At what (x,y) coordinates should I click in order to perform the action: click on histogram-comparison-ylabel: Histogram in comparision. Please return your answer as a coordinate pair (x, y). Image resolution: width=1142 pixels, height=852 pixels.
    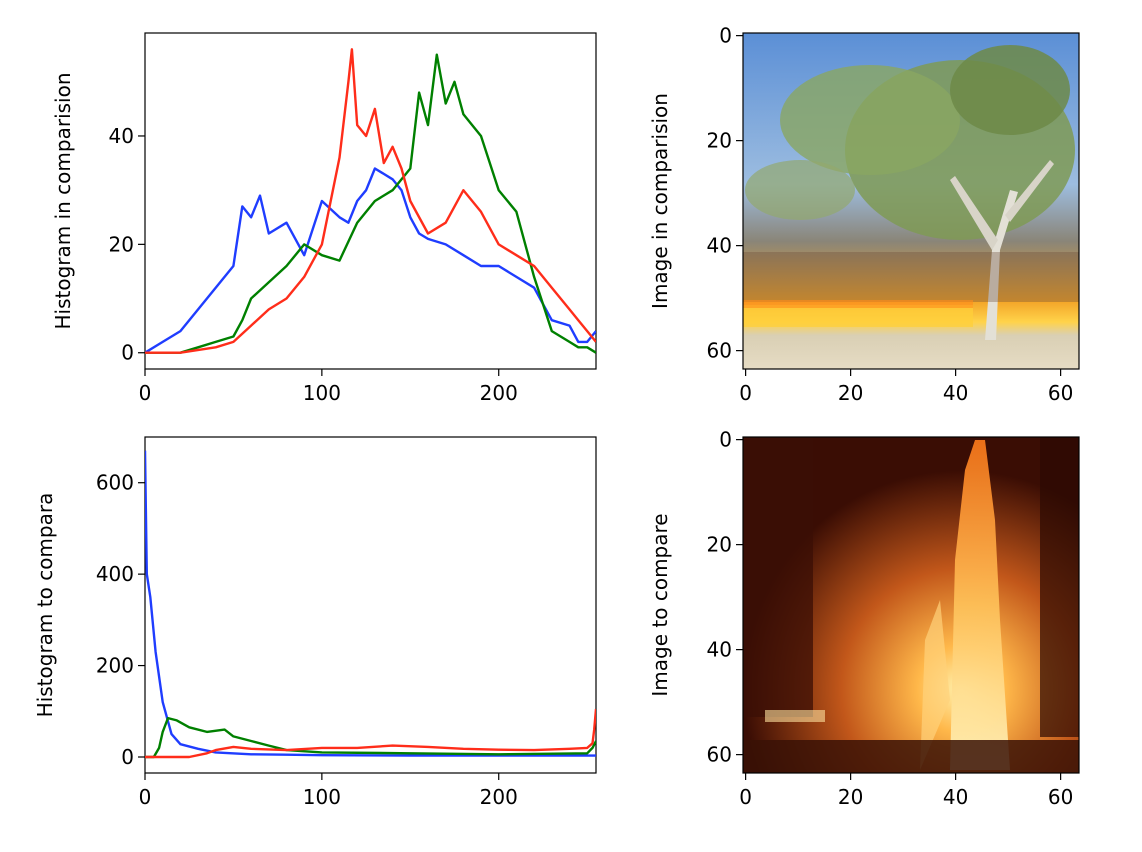
    Looking at the image, I should click on (63, 200).